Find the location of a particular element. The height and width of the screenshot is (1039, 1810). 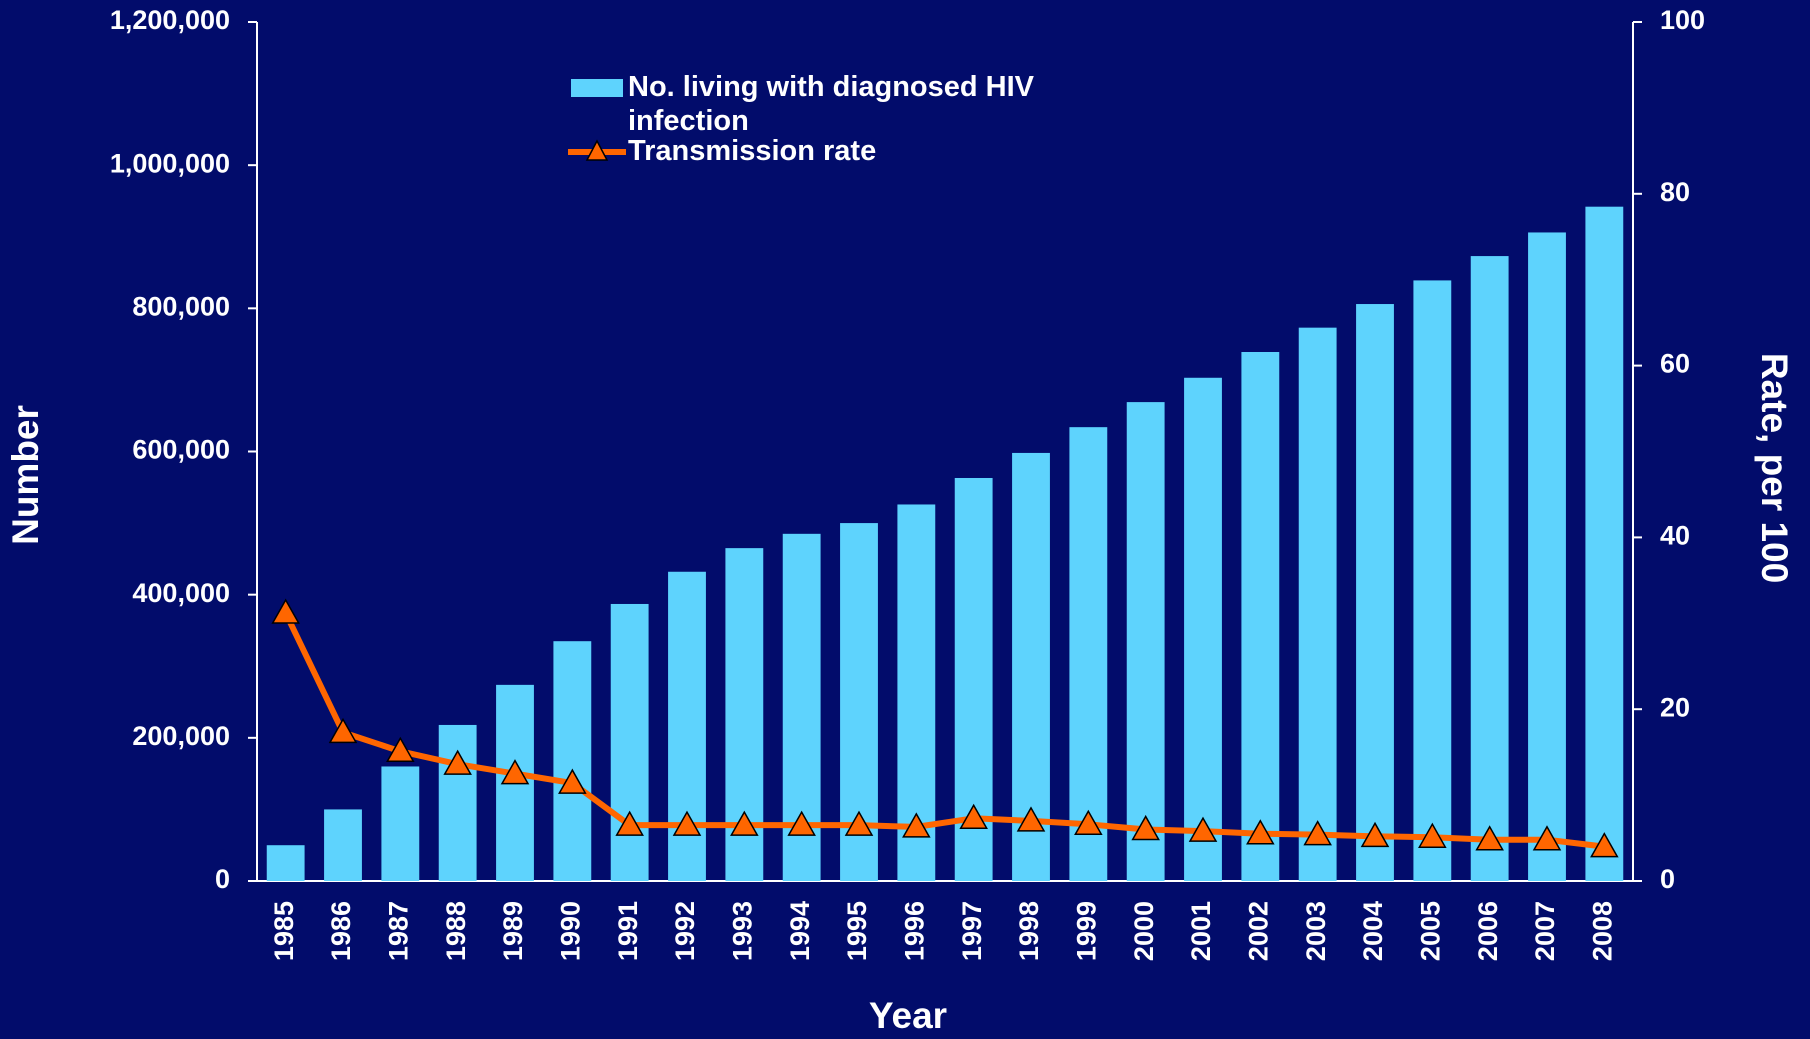

y-tick-label: 200,000 is located at coordinates (181, 736).